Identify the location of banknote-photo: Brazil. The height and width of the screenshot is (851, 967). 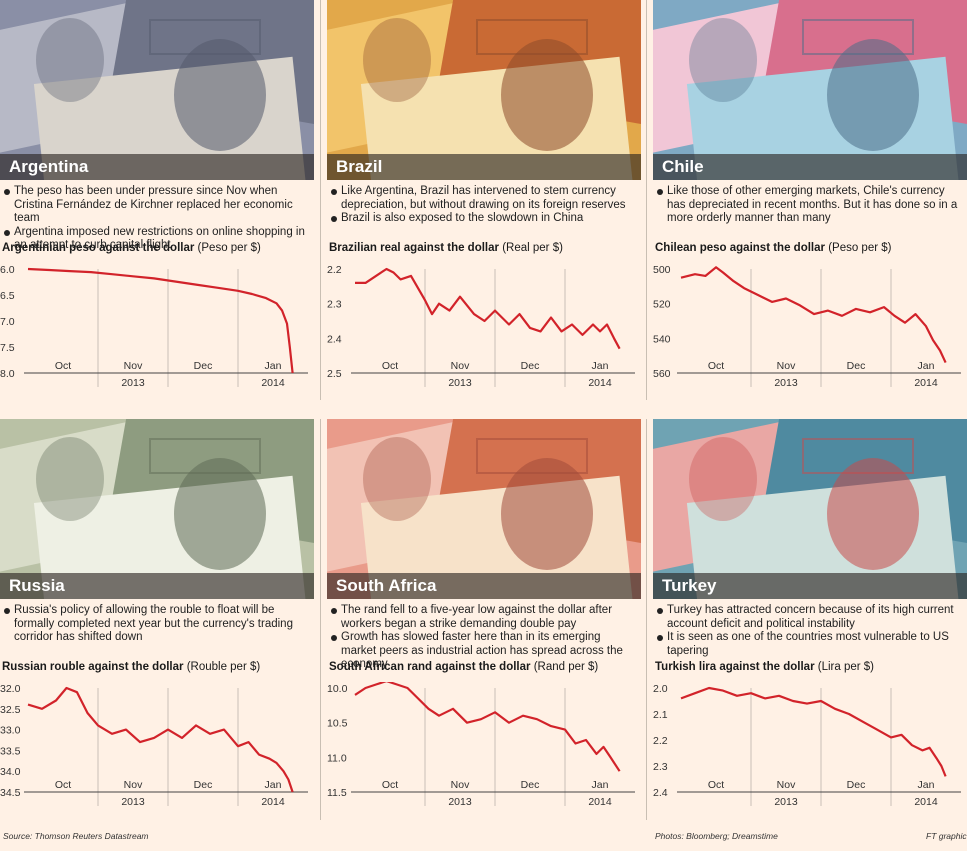
(484, 90).